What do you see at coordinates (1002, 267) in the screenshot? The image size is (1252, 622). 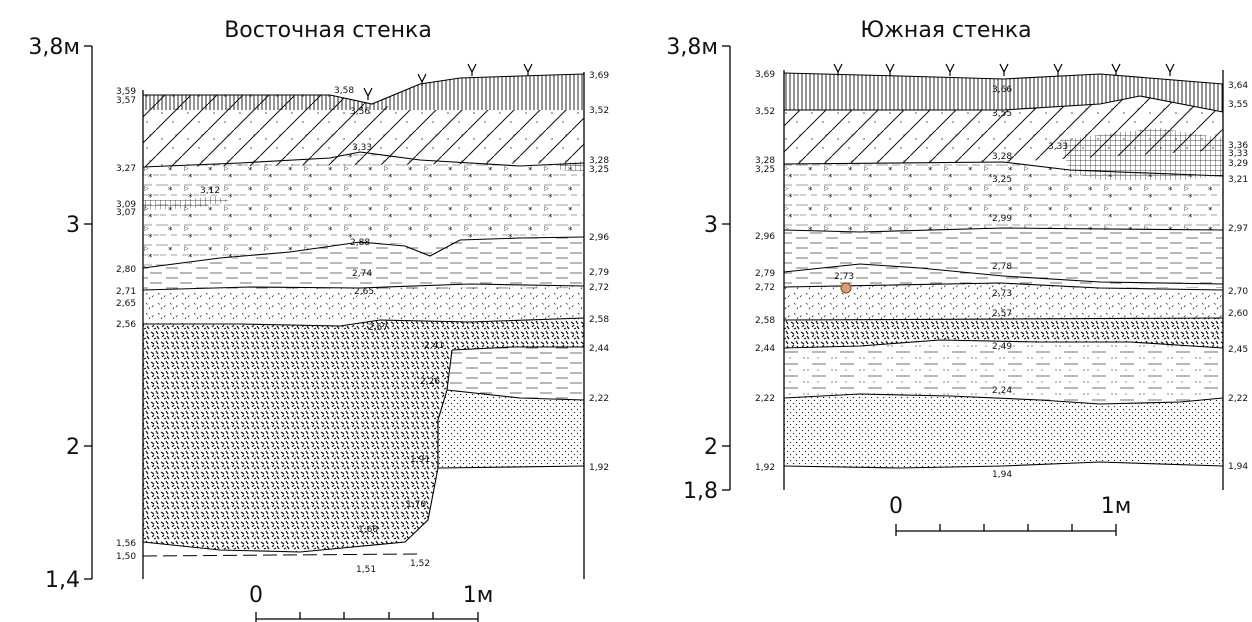 I see `elevation-mark-label: 2,78` at bounding box center [1002, 267].